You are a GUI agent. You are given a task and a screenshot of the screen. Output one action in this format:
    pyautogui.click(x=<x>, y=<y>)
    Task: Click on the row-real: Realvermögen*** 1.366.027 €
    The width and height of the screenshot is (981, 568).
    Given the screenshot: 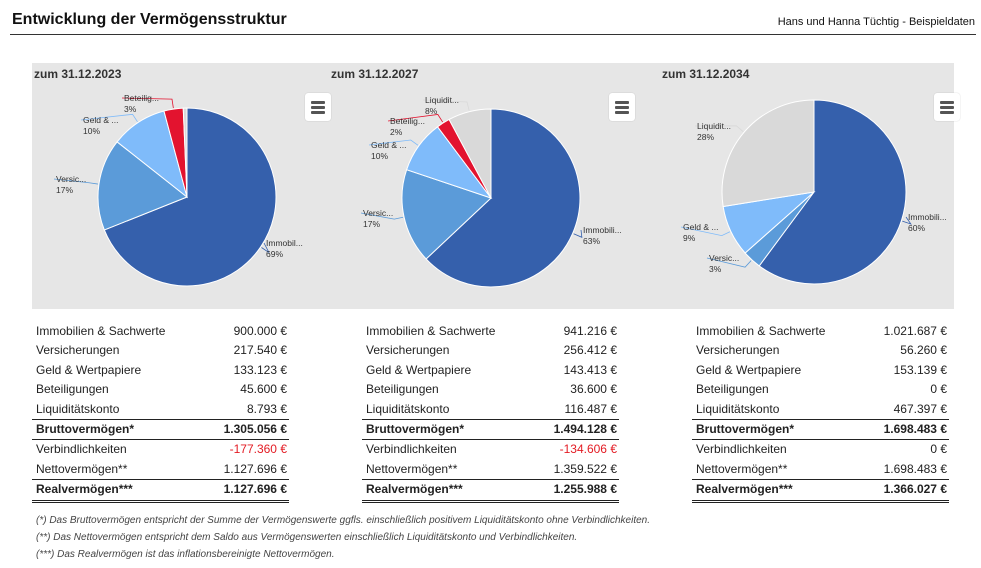 What is the action you would take?
    pyautogui.click(x=820, y=491)
    